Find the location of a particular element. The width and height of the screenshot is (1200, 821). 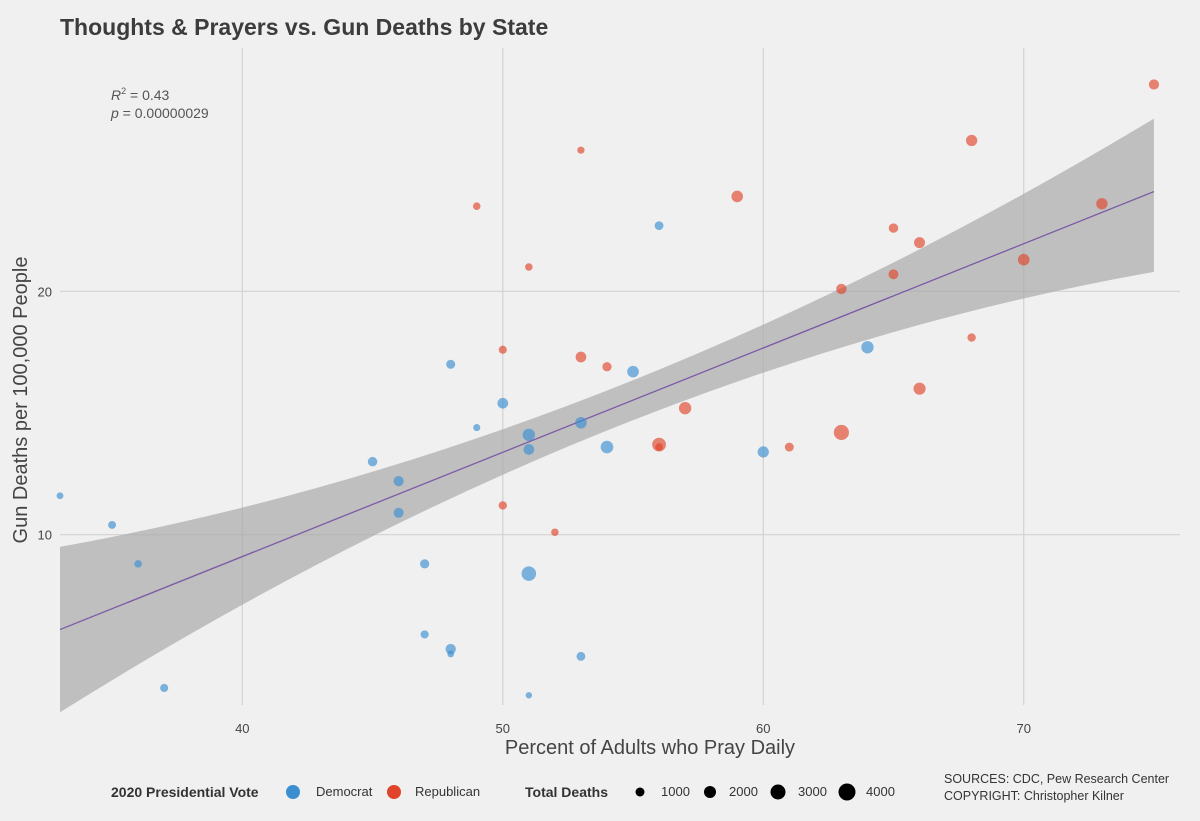

legend-size-title: Total Deaths is located at coordinates (566, 792).